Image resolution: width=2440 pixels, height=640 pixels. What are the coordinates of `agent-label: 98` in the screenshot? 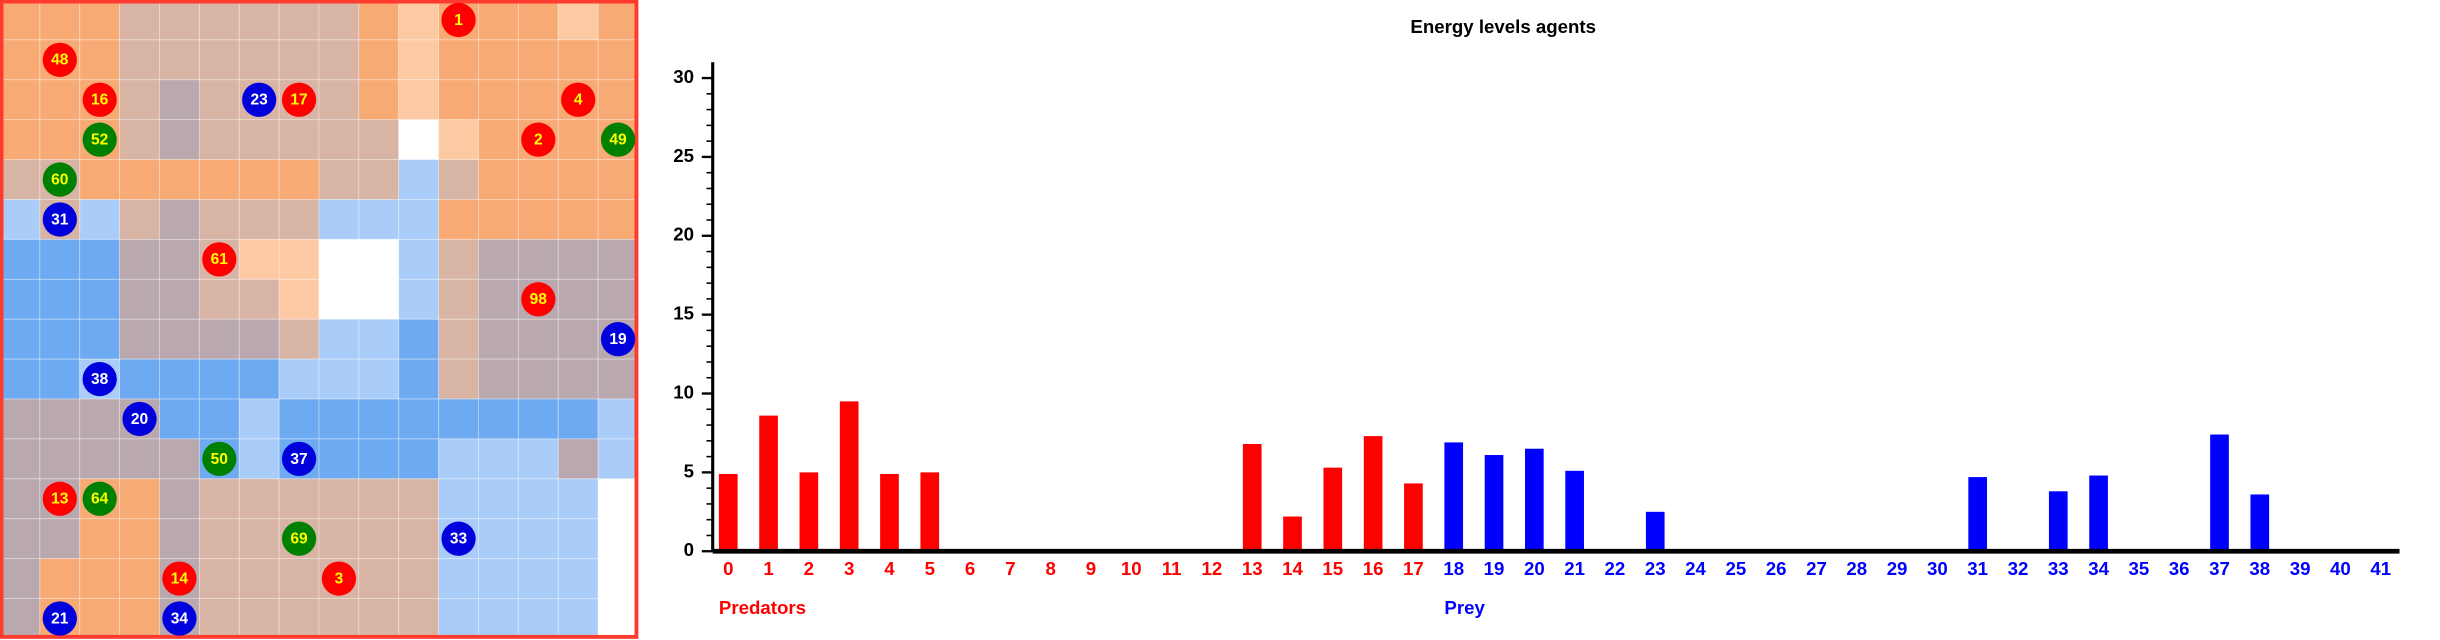 It's located at (539, 299).